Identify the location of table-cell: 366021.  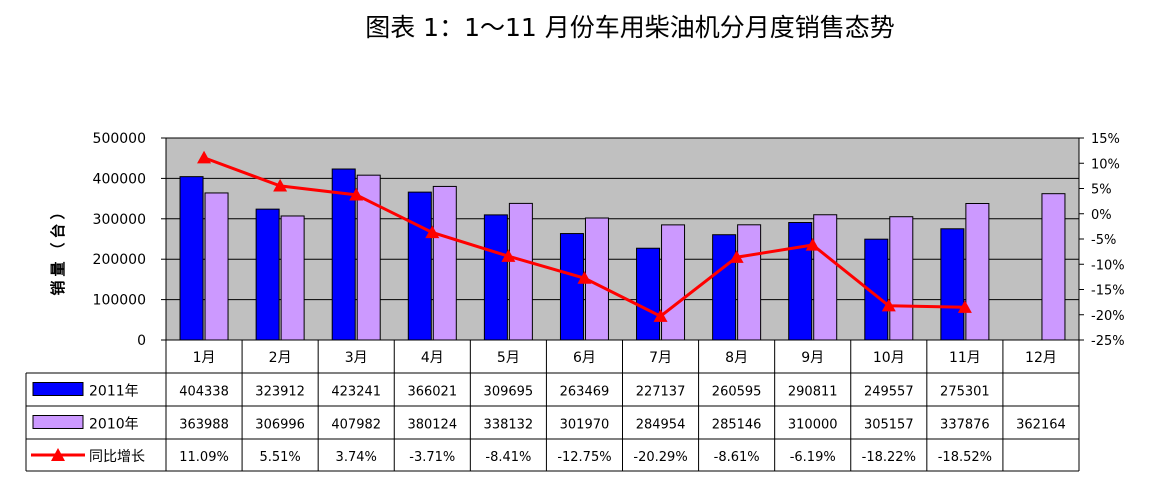
(432, 392).